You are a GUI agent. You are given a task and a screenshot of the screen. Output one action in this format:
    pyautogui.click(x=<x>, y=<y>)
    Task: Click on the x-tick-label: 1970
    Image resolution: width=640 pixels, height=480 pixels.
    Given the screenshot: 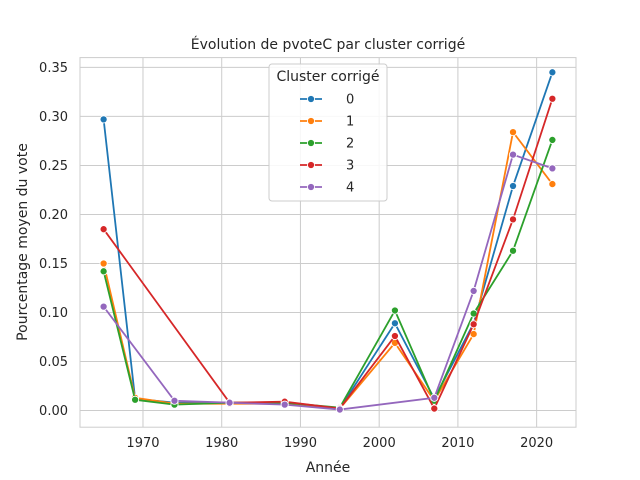 What is the action you would take?
    pyautogui.click(x=142, y=443)
    